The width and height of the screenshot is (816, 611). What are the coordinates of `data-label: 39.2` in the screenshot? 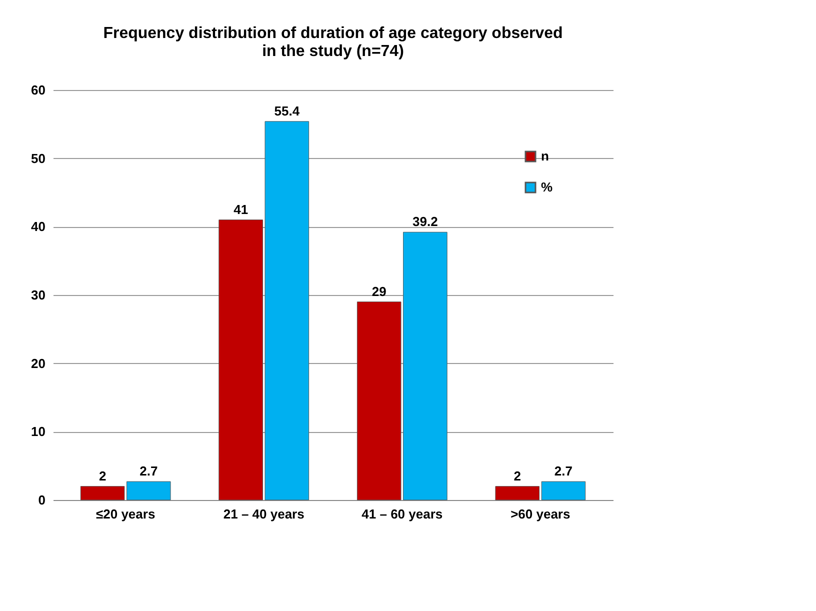 It's located at (425, 222).